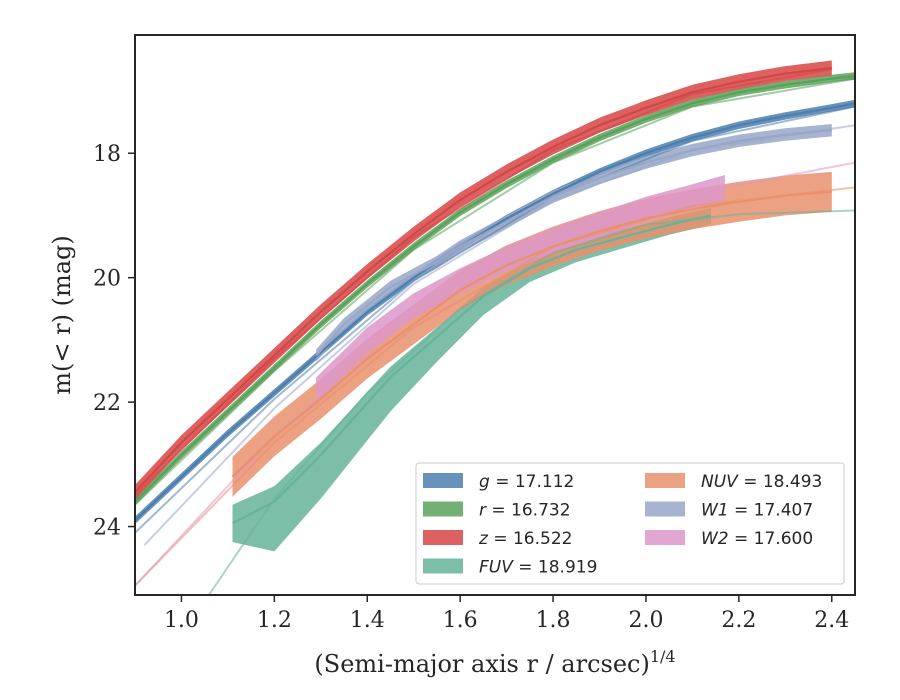  What do you see at coordinates (757, 539) in the screenshot?
I see `legend-label-w2: W2 = 17.600` at bounding box center [757, 539].